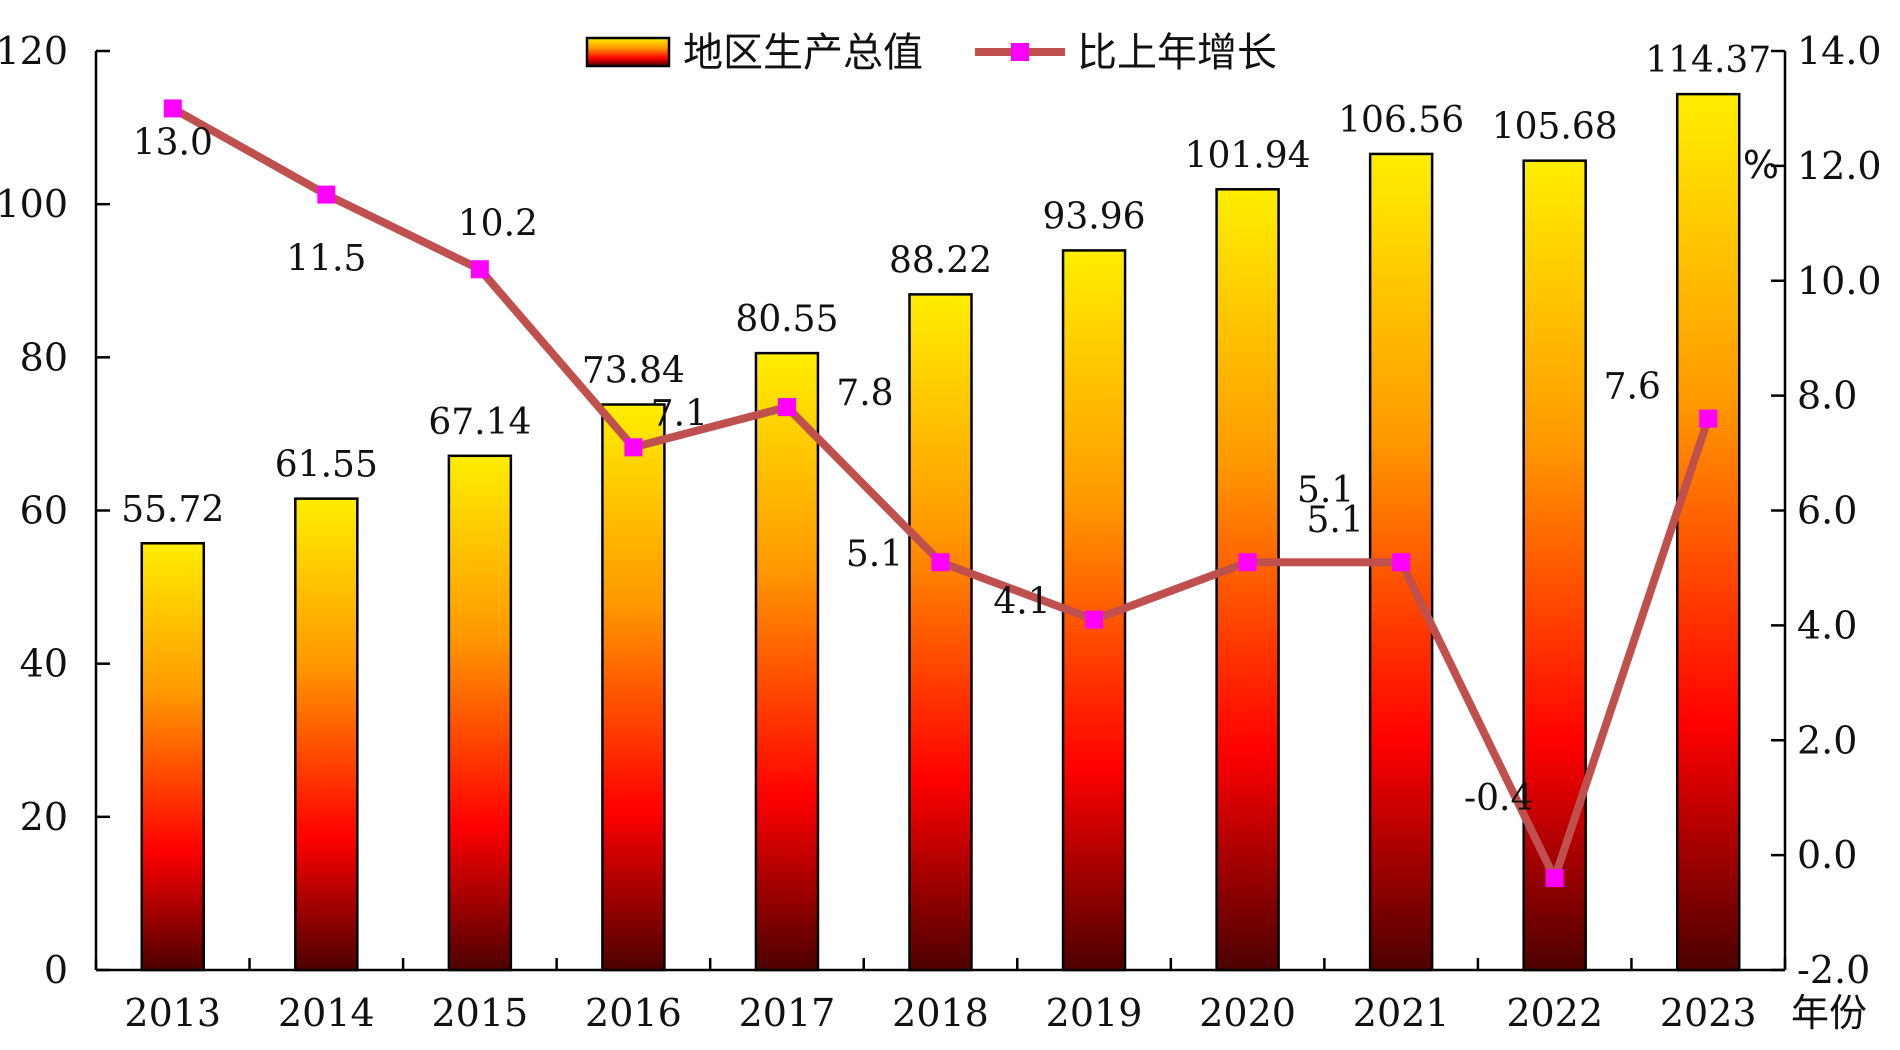 The image size is (1900, 1050). What do you see at coordinates (173, 142) in the screenshot?
I see `growth-value-label: 13.0` at bounding box center [173, 142].